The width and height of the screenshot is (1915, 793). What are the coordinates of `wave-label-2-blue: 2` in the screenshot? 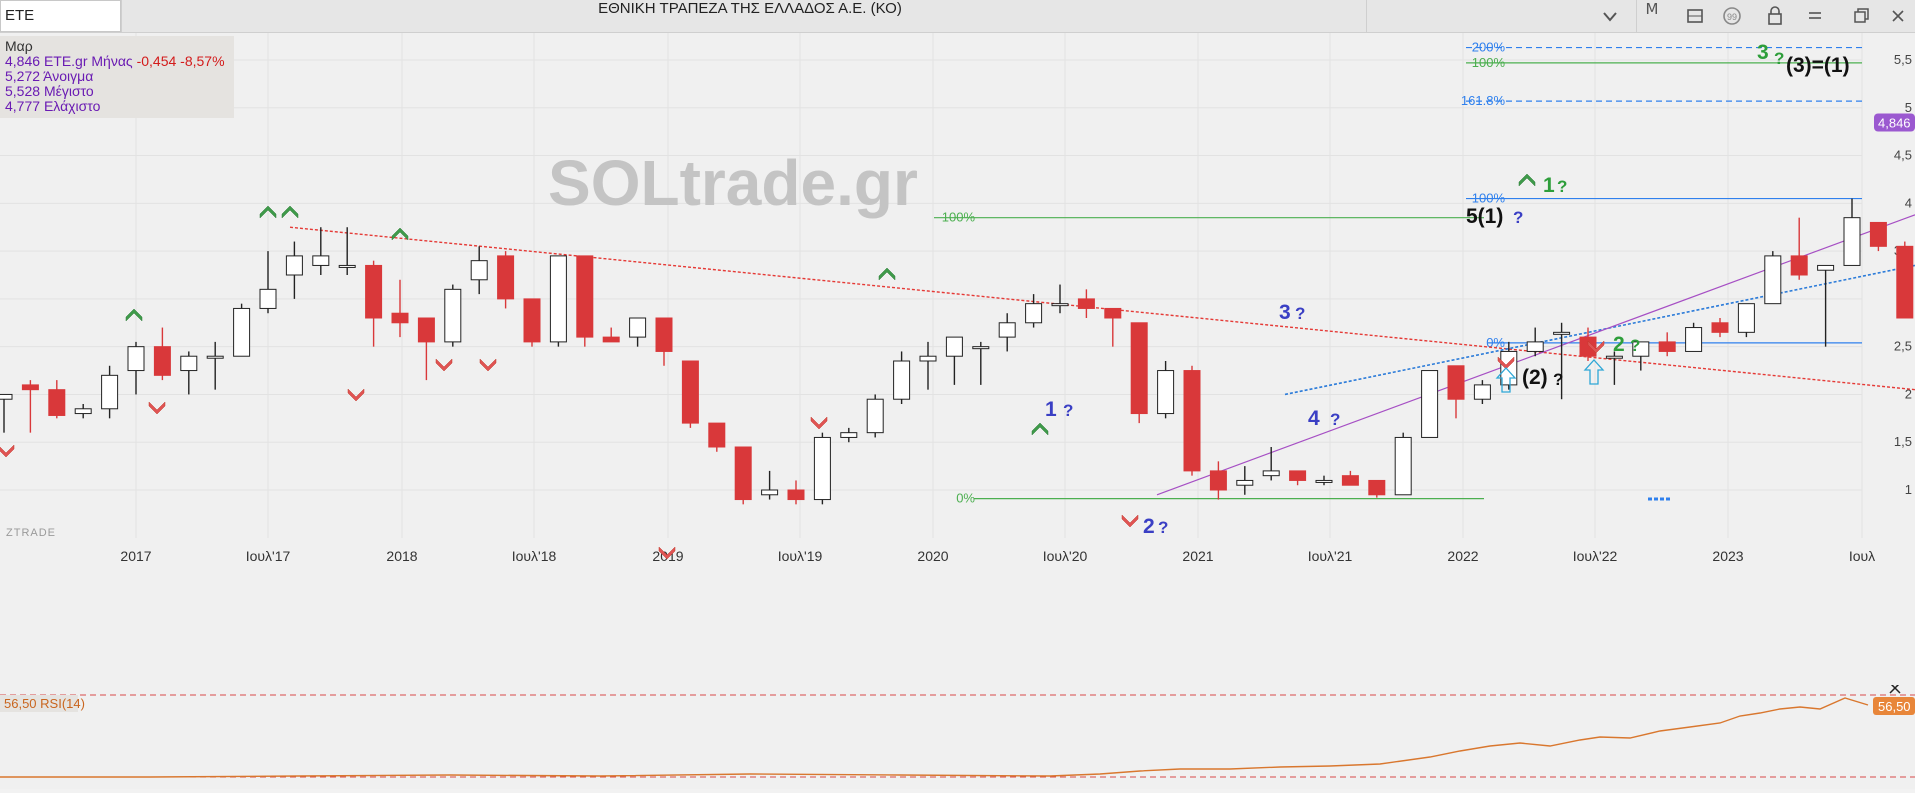 It's located at (1149, 526).